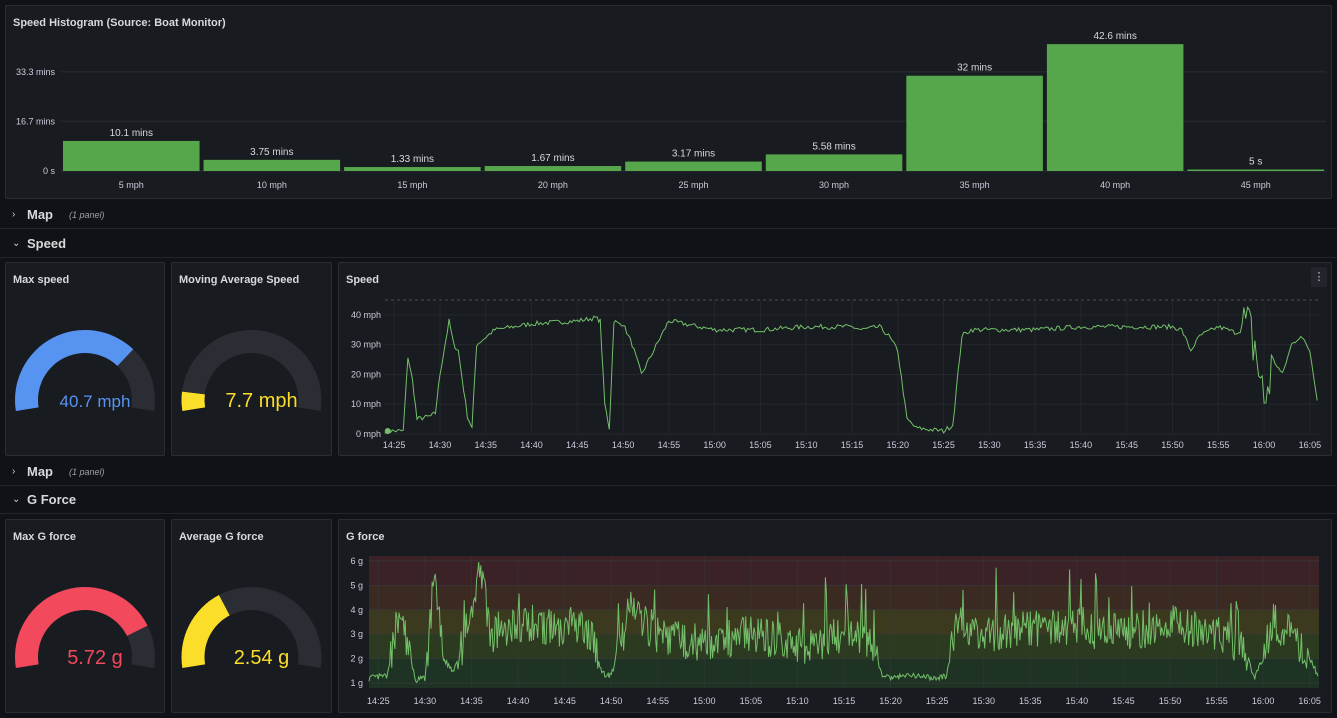 The height and width of the screenshot is (718, 1337). Describe the element at coordinates (1035, 445) in the screenshot. I see `x-tick-label: 15:35` at that location.